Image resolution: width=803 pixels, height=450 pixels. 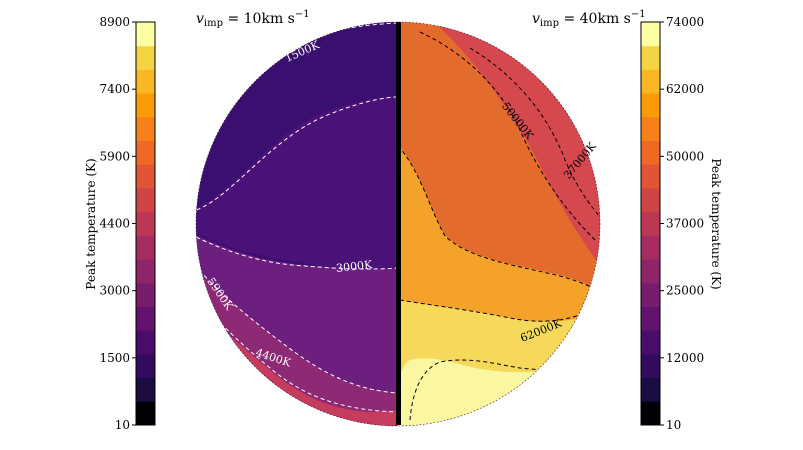 What do you see at coordinates (685, 358) in the screenshot?
I see `right-colorbar-tick-label: 12000` at bounding box center [685, 358].